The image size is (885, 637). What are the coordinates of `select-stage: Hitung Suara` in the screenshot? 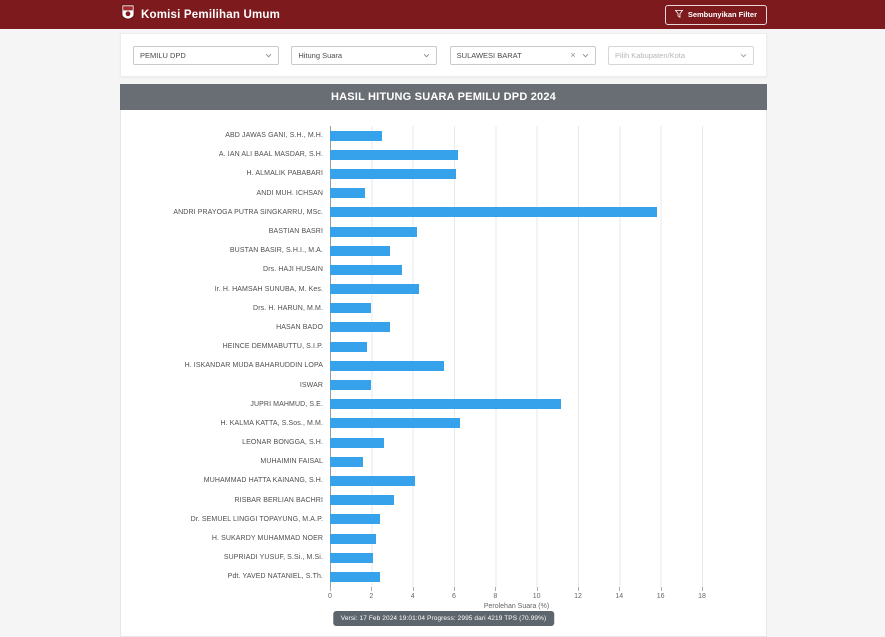 It's located at (364, 55).